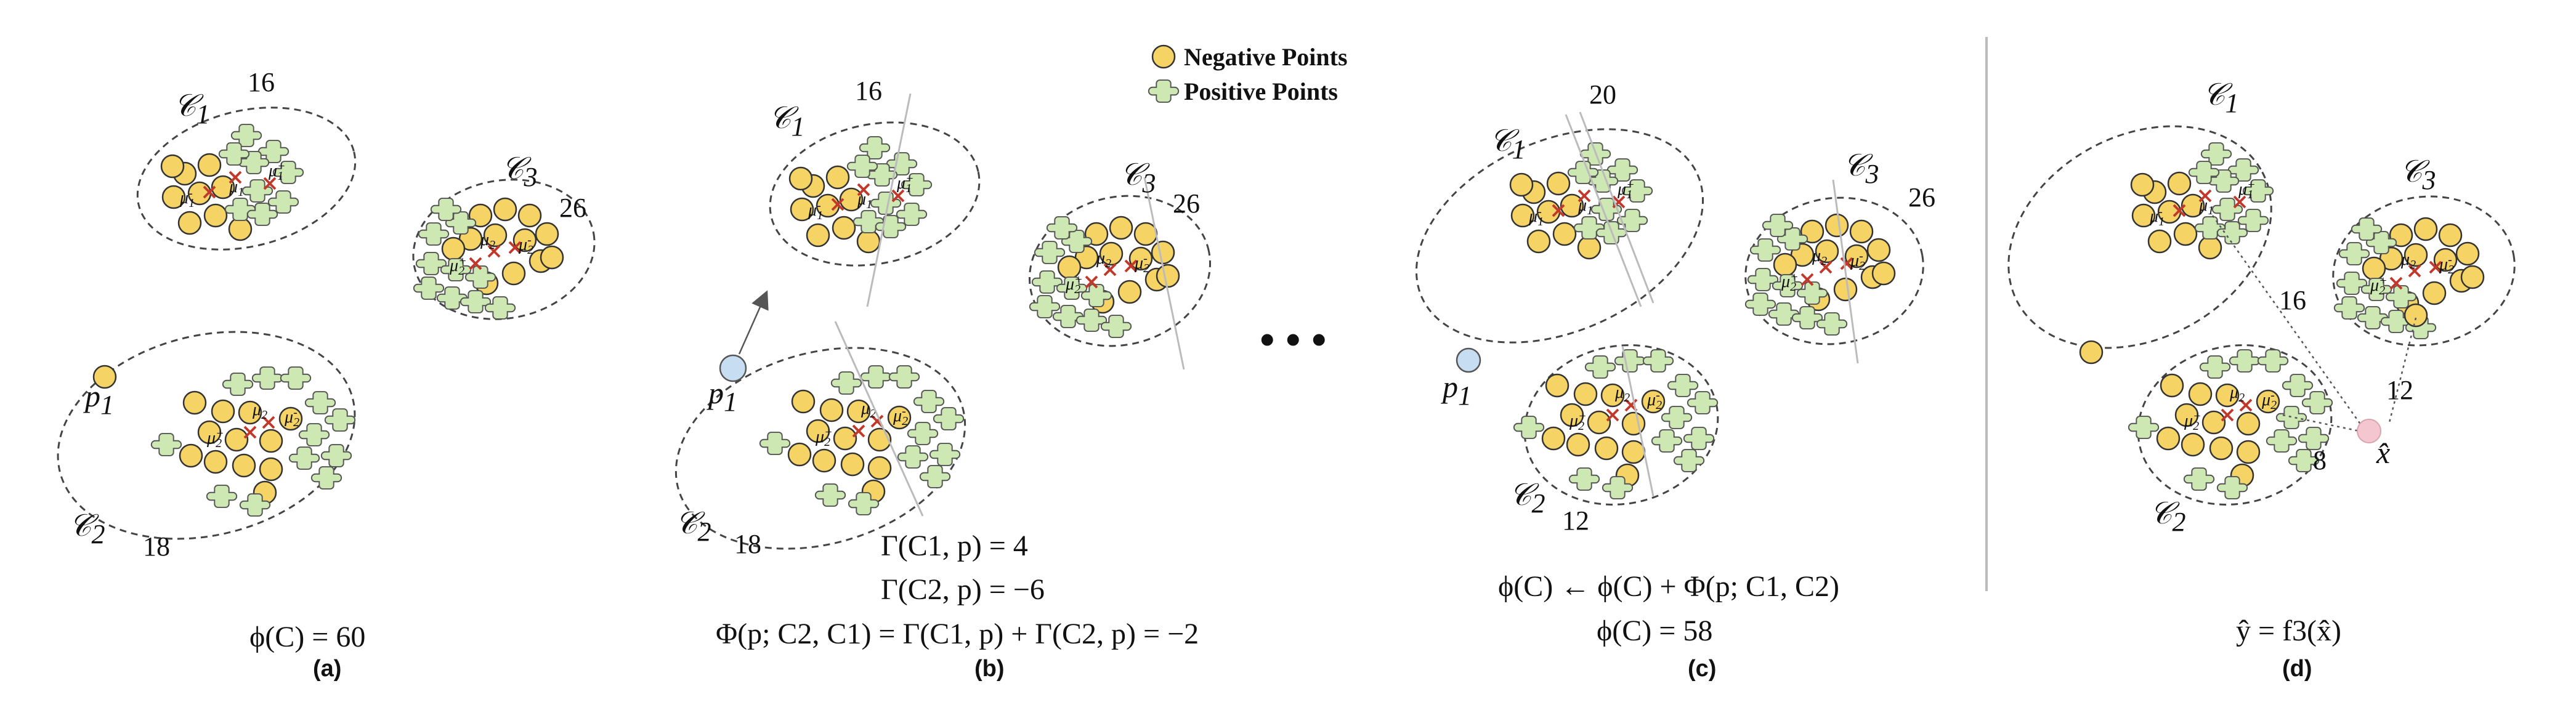  Describe the element at coordinates (954, 546) in the screenshot. I see `equation-b-1: Γ(C1, p) = 4` at that location.